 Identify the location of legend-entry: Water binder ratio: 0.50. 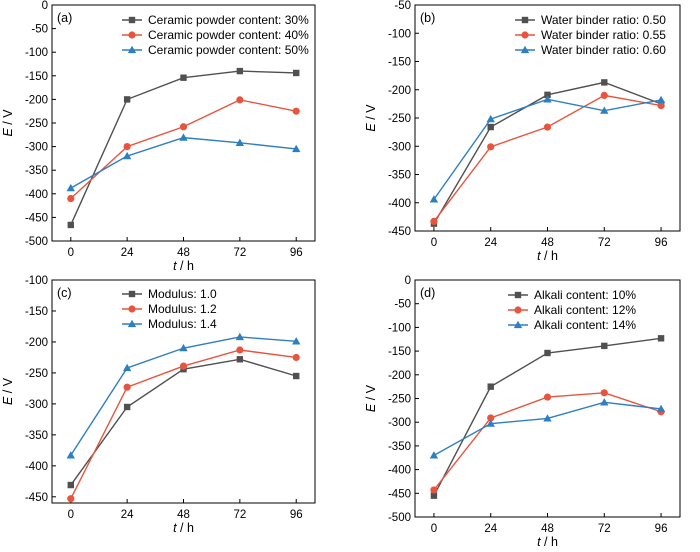
(603, 20).